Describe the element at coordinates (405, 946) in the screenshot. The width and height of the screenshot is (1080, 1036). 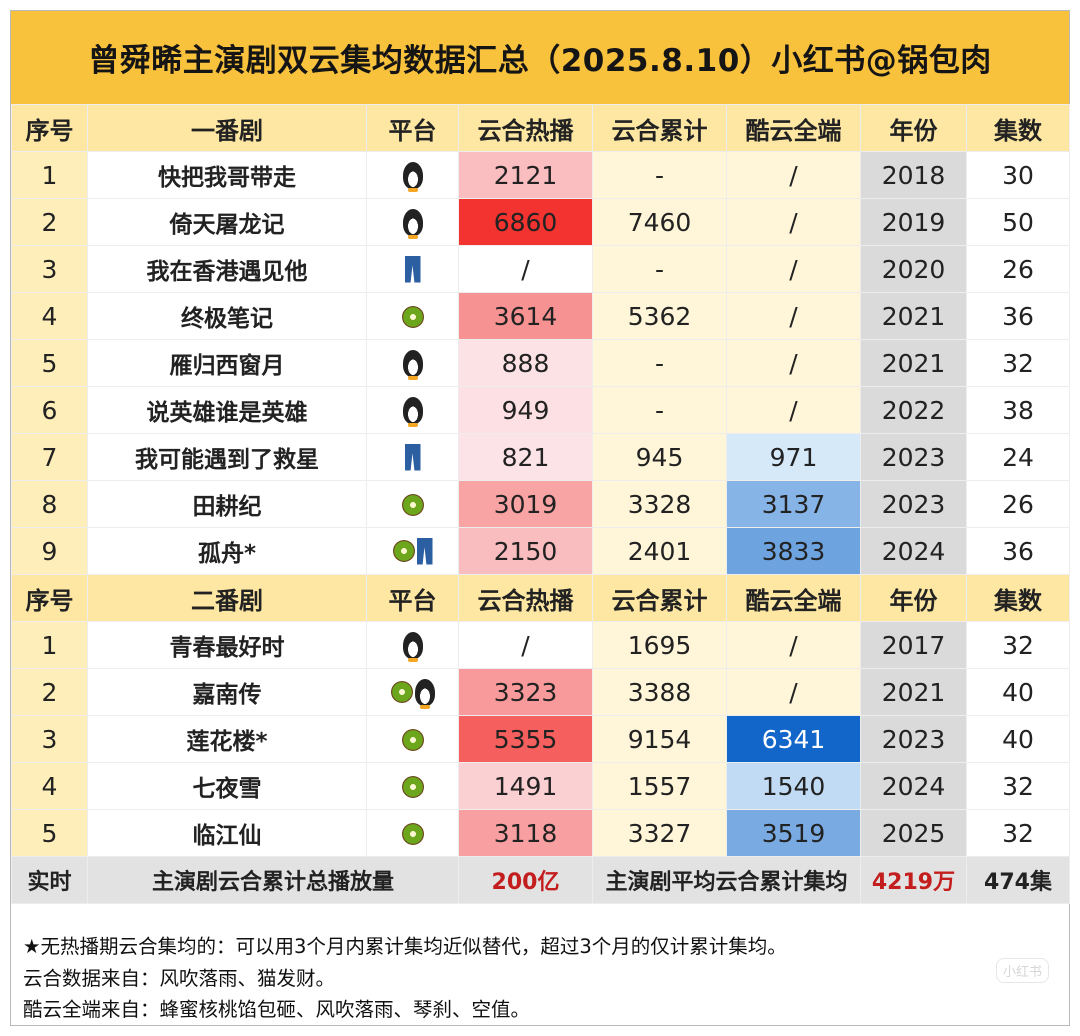
I see `footnote-line: ★无热播期云合集均的：可以用3个月内累计集均近似替代，超过3个月的仅计累计集均。` at that location.